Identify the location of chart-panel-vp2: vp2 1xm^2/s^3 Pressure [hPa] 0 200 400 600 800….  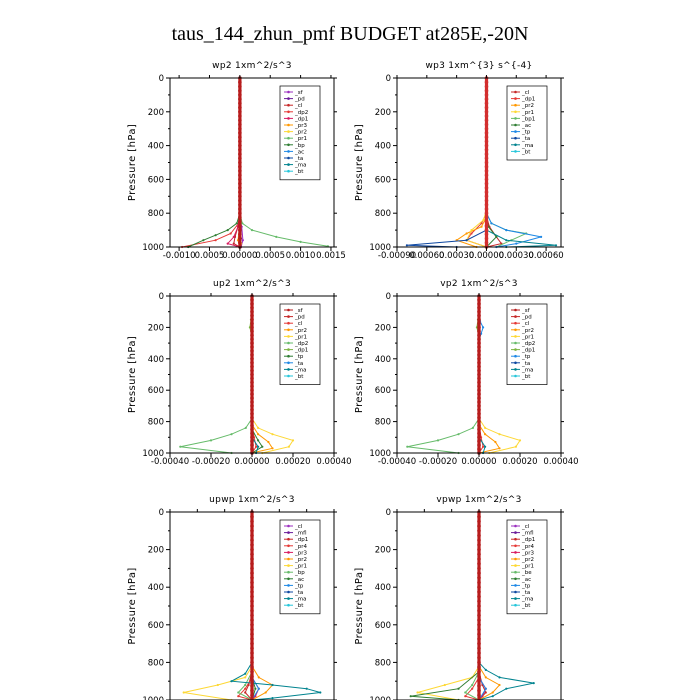
(466, 373).